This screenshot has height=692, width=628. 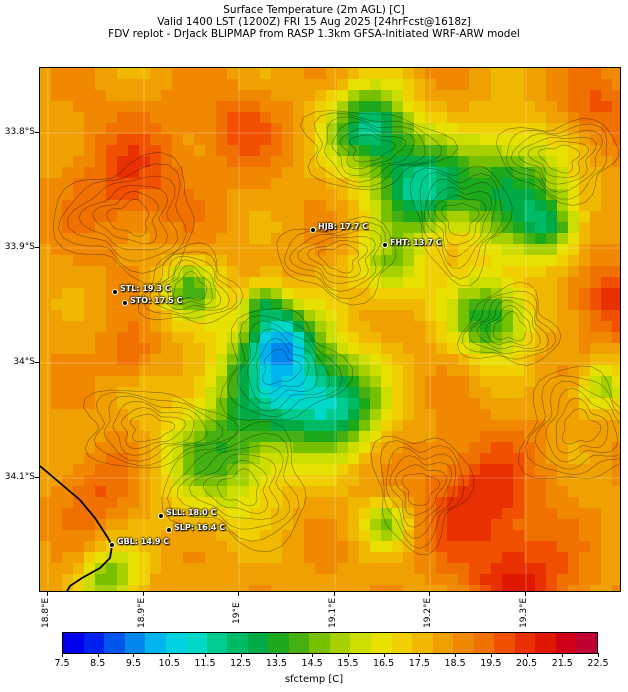 What do you see at coordinates (416, 242) in the screenshot?
I see `station-label-fht: FHT: 13.7 C` at bounding box center [416, 242].